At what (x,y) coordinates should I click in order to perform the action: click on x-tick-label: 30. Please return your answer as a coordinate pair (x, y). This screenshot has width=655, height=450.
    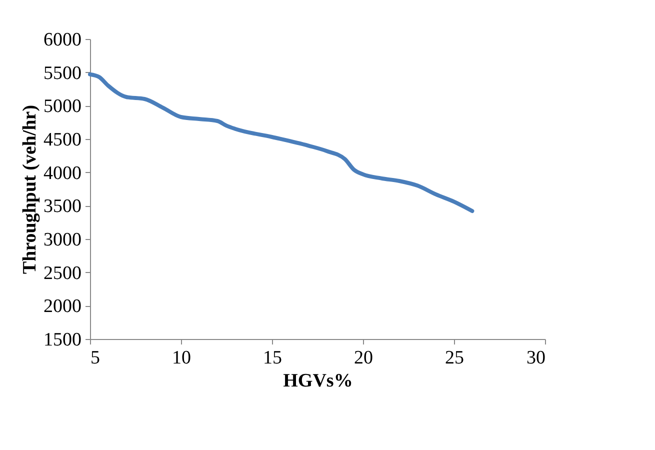
    Looking at the image, I should click on (536, 358).